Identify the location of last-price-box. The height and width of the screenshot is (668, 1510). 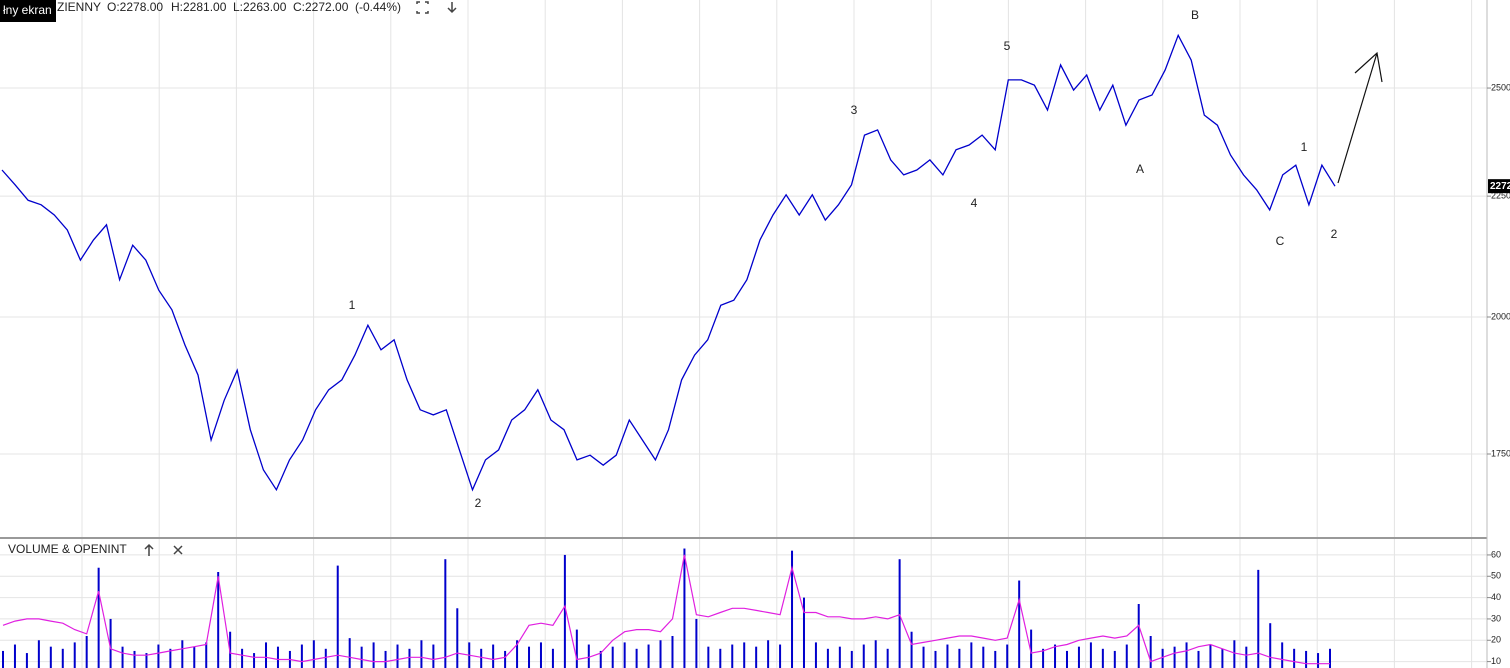
(1499, 186).